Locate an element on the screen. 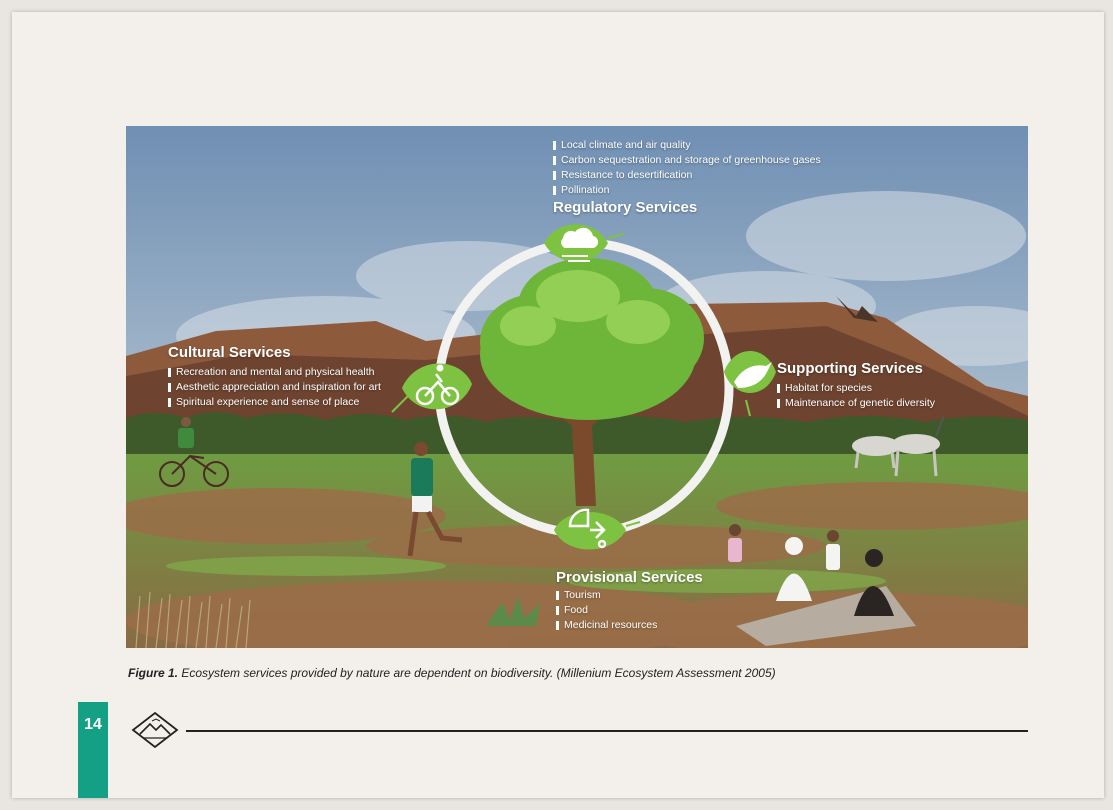 The height and width of the screenshot is (810, 1113). cyclist-icon is located at coordinates (431, 388).